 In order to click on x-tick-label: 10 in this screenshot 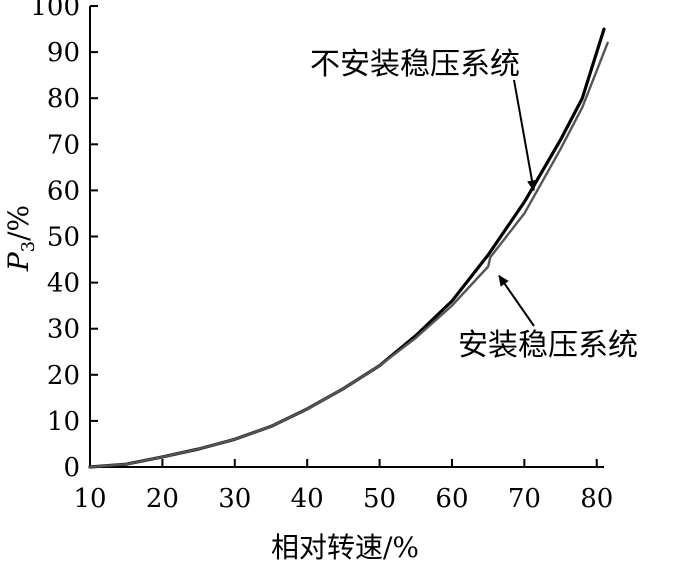, I will do `click(89, 499)`.